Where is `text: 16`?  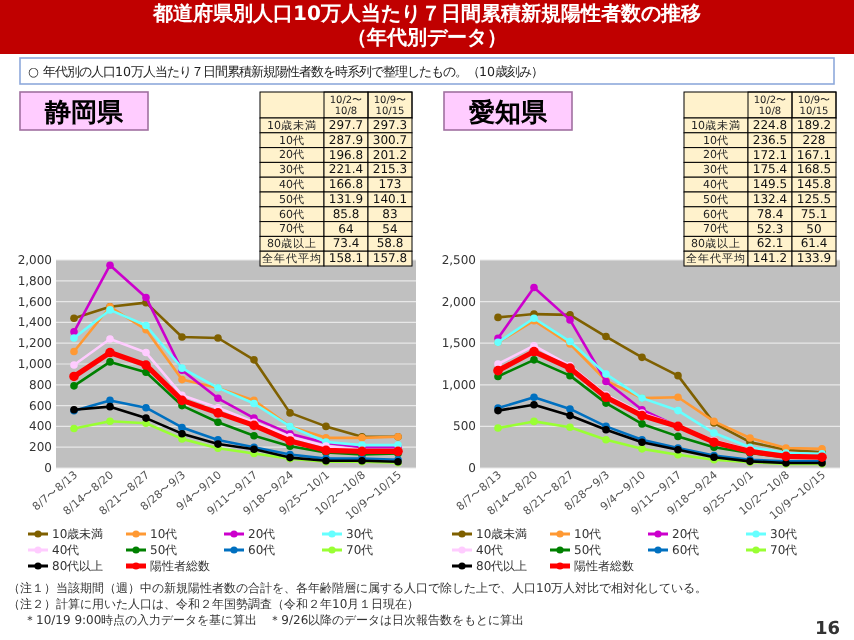 text: 16 is located at coordinates (827, 630).